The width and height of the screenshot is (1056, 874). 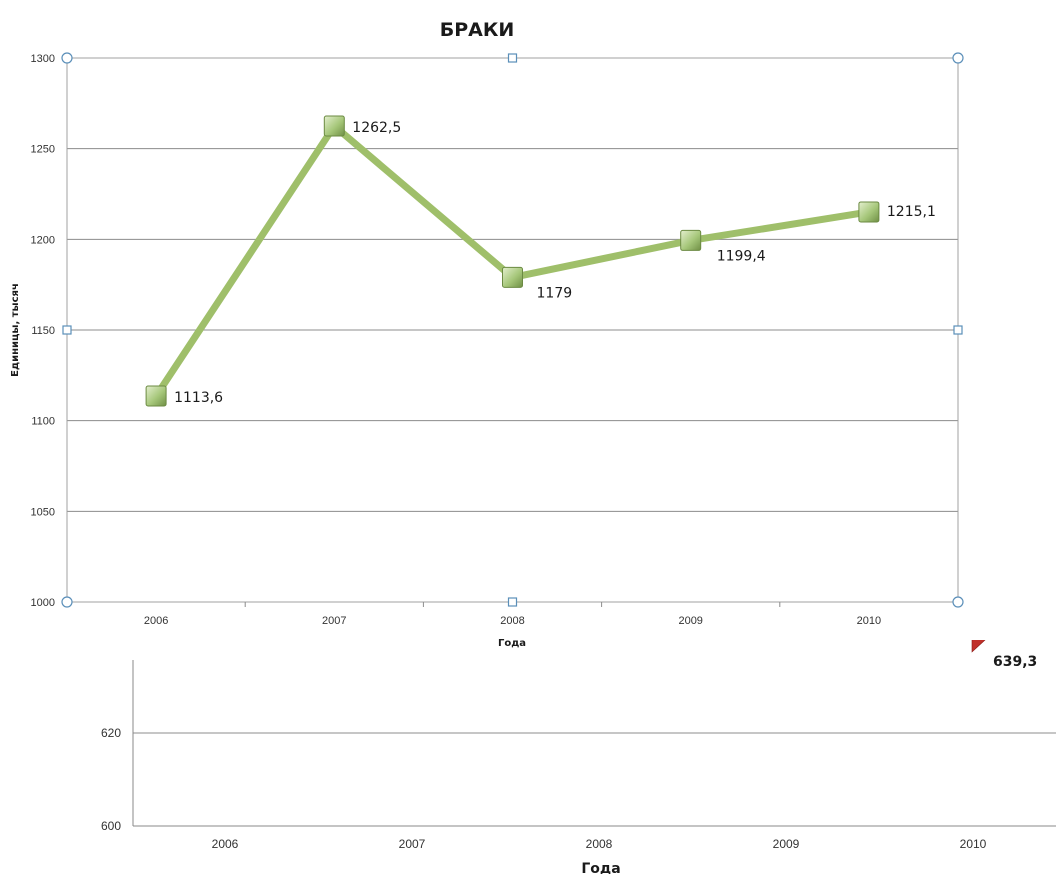 I want to click on main-chart-y-tick-labels: 1000 1050 1100 1150 1200 1250 1300, so click(x=43, y=331).